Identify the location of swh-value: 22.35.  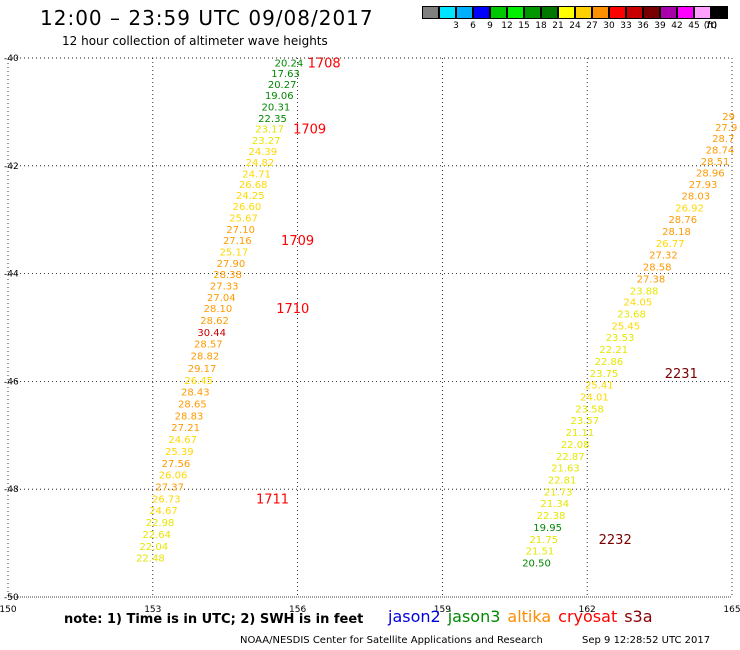
(272, 119).